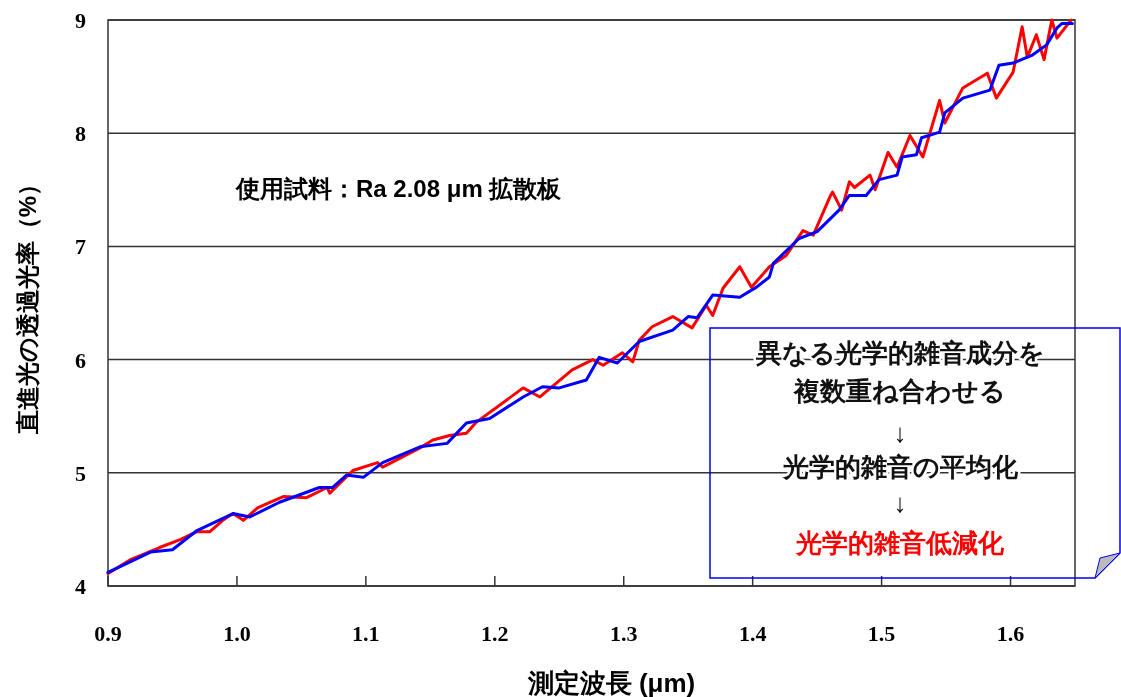 Image resolution: width=1121 pixels, height=697 pixels. I want to click on x-tick-label: 1.0, so click(237, 633).